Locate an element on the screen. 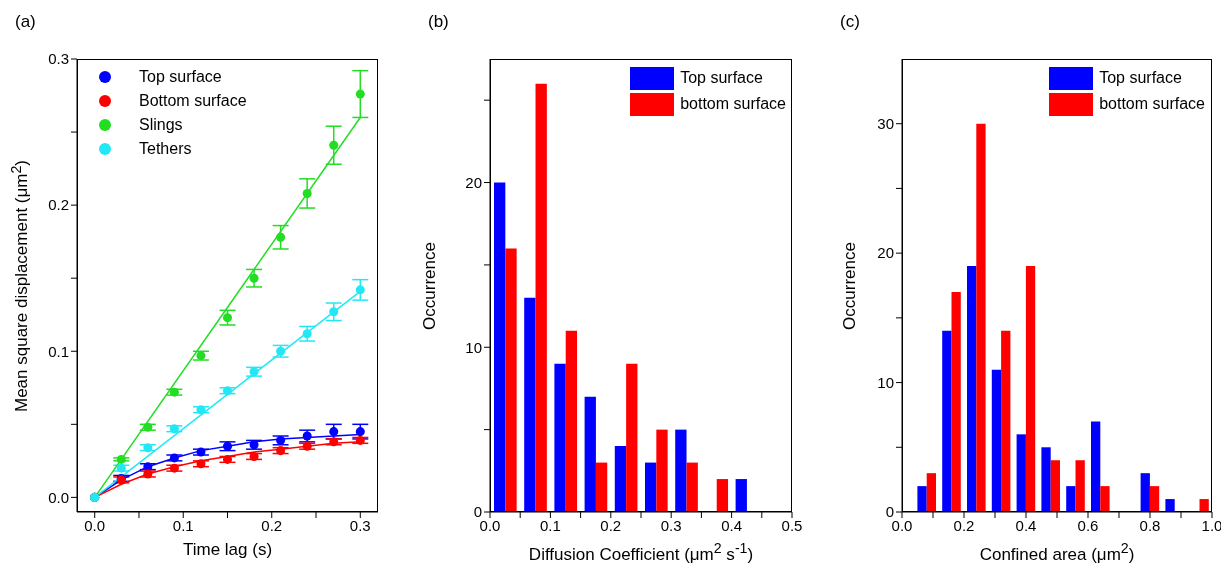  chart-title: (c) is located at coordinates (850, 22).